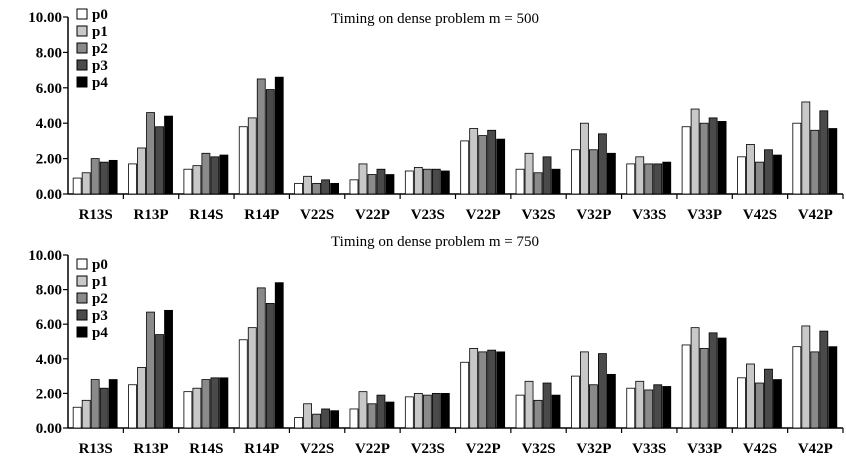 The height and width of the screenshot is (456, 846). Describe the element at coordinates (704, 448) in the screenshot. I see `x-tick-label: V33P` at that location.